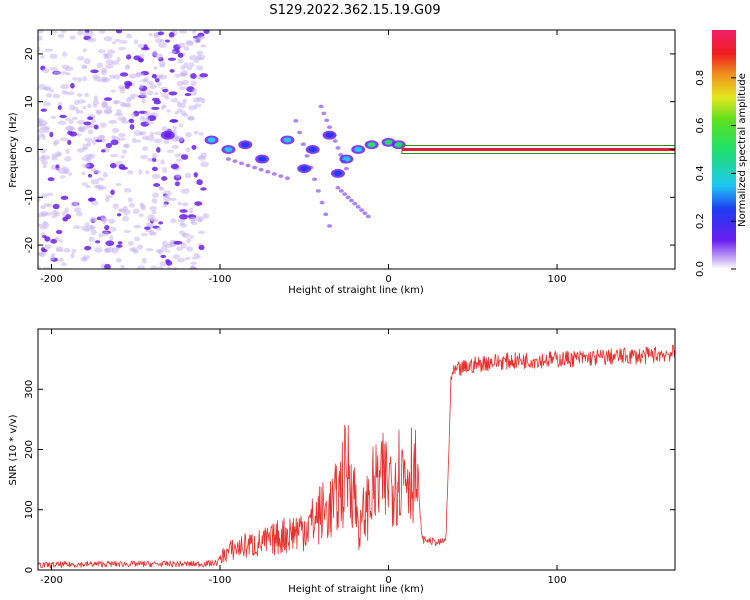 The height and width of the screenshot is (600, 750). Describe the element at coordinates (354, 10) in the screenshot. I see `figure-title: S129.2022.362.15.19.G09` at that location.